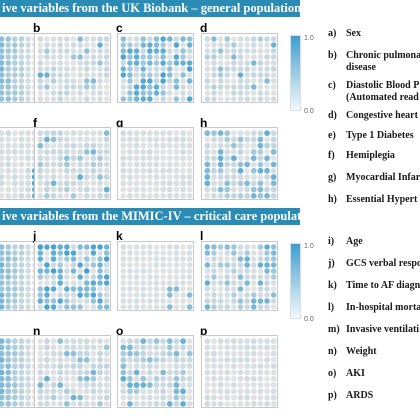 The height and width of the screenshot is (420, 420). I want to click on colorbar-max-label: 1.0, so click(309, 38).